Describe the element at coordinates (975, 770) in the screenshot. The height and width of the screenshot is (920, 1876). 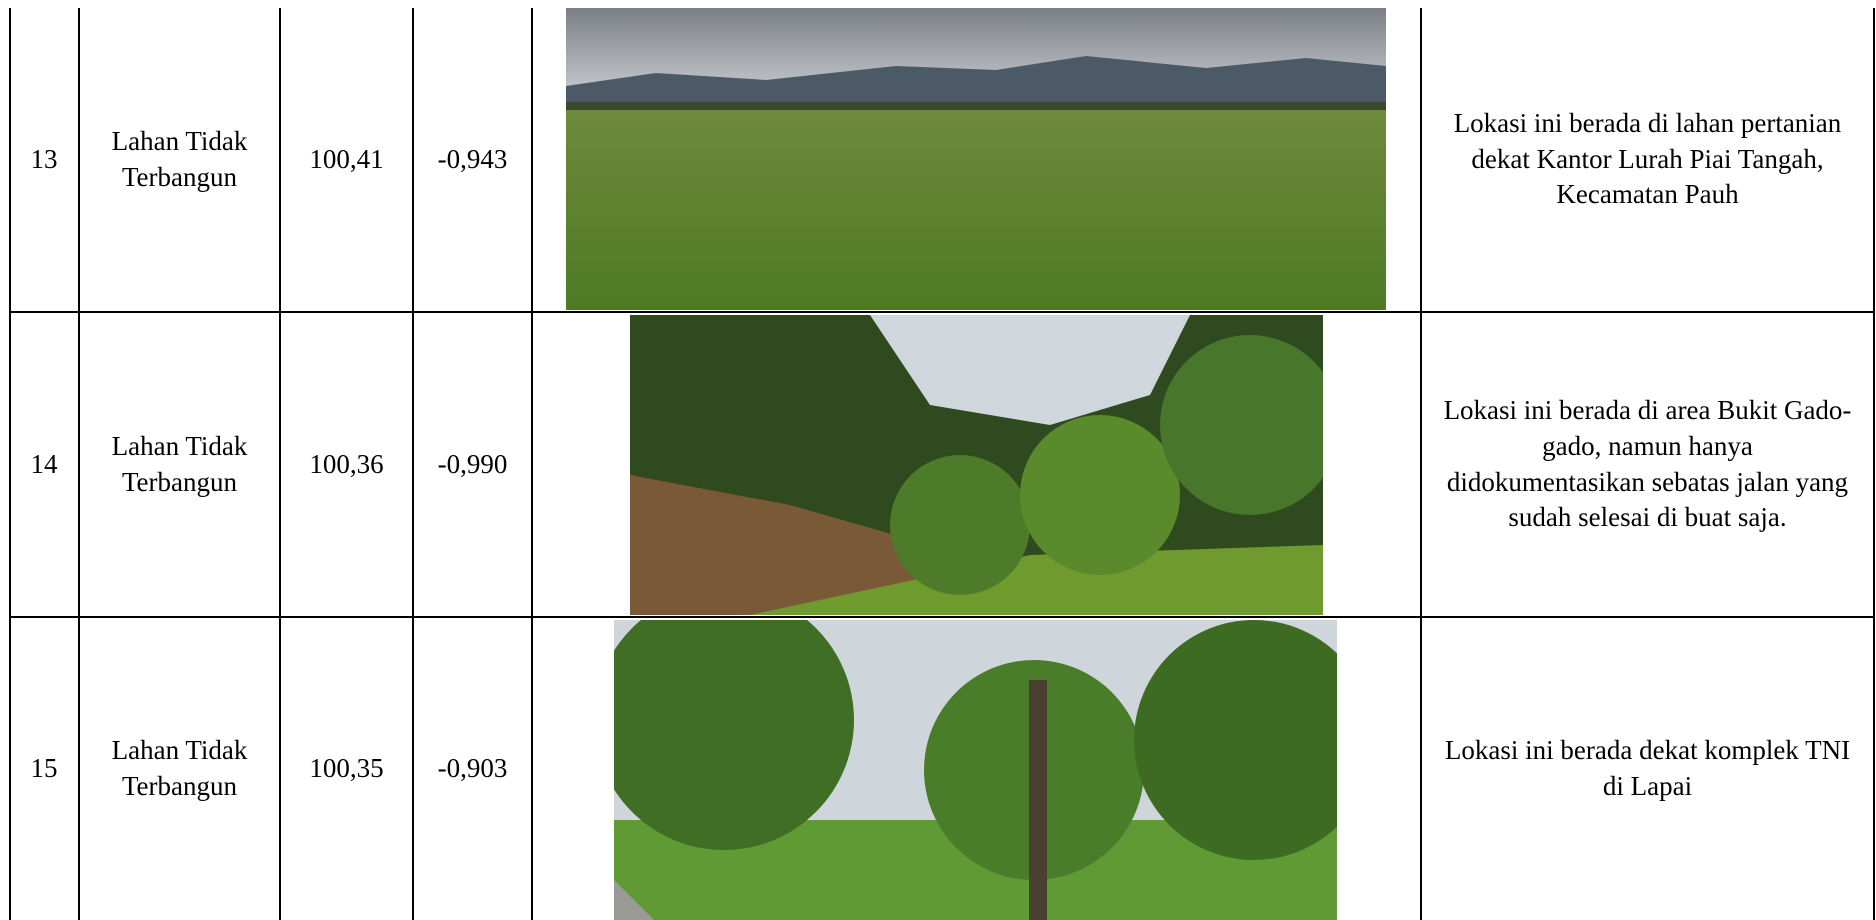
I see `photo-trees-grass` at that location.